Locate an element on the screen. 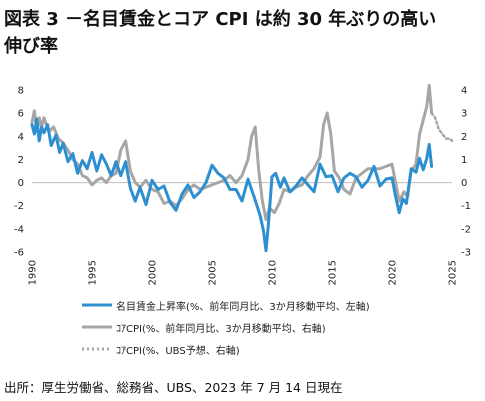 The width and height of the screenshot is (485, 401). y-right-tick--1: -1 is located at coordinates (466, 206).